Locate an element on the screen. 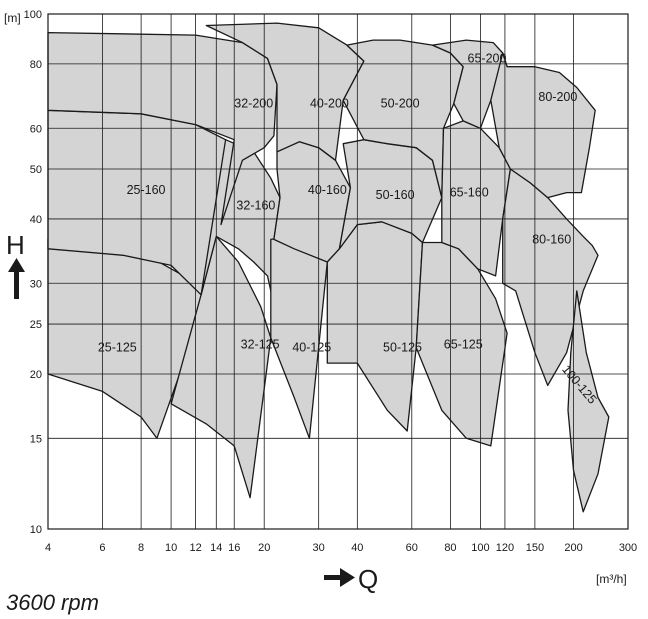  y-axis-arrow-icon is located at coordinates (16, 278).